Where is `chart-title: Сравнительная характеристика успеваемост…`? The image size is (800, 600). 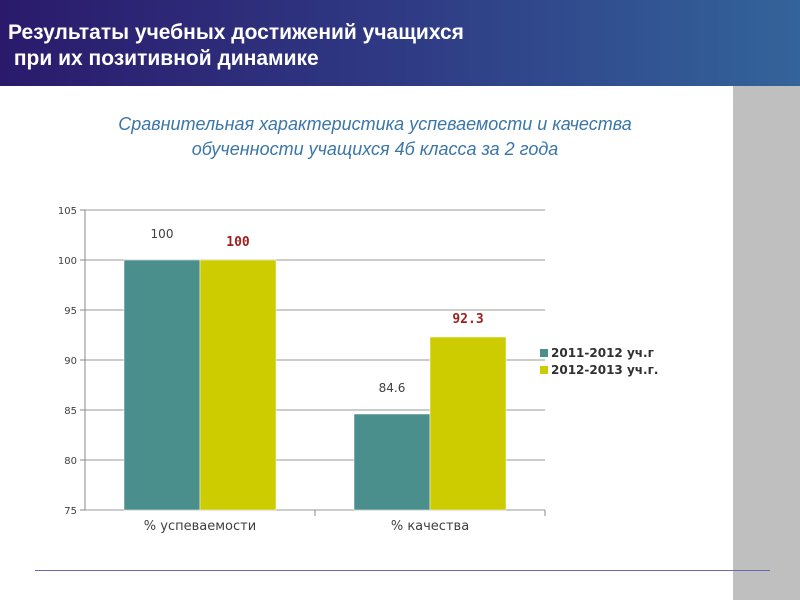 chart-title: Сравнительная характеристика успеваемост… is located at coordinates (375, 136).